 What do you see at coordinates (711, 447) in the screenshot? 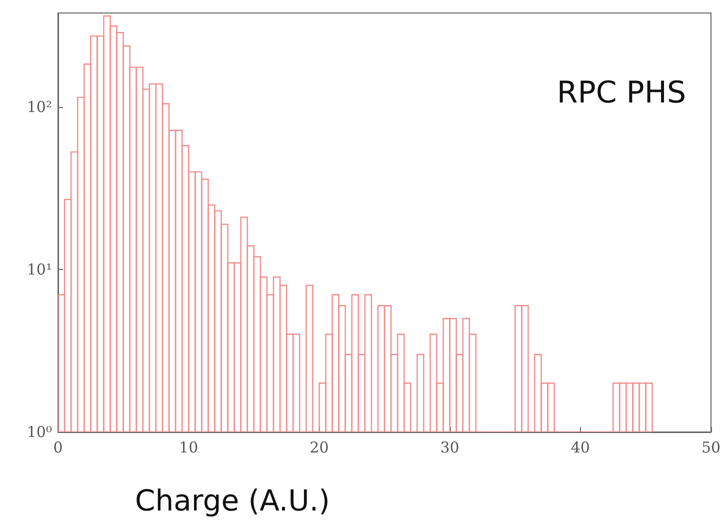
I see `x-tick-label: 50` at bounding box center [711, 447].